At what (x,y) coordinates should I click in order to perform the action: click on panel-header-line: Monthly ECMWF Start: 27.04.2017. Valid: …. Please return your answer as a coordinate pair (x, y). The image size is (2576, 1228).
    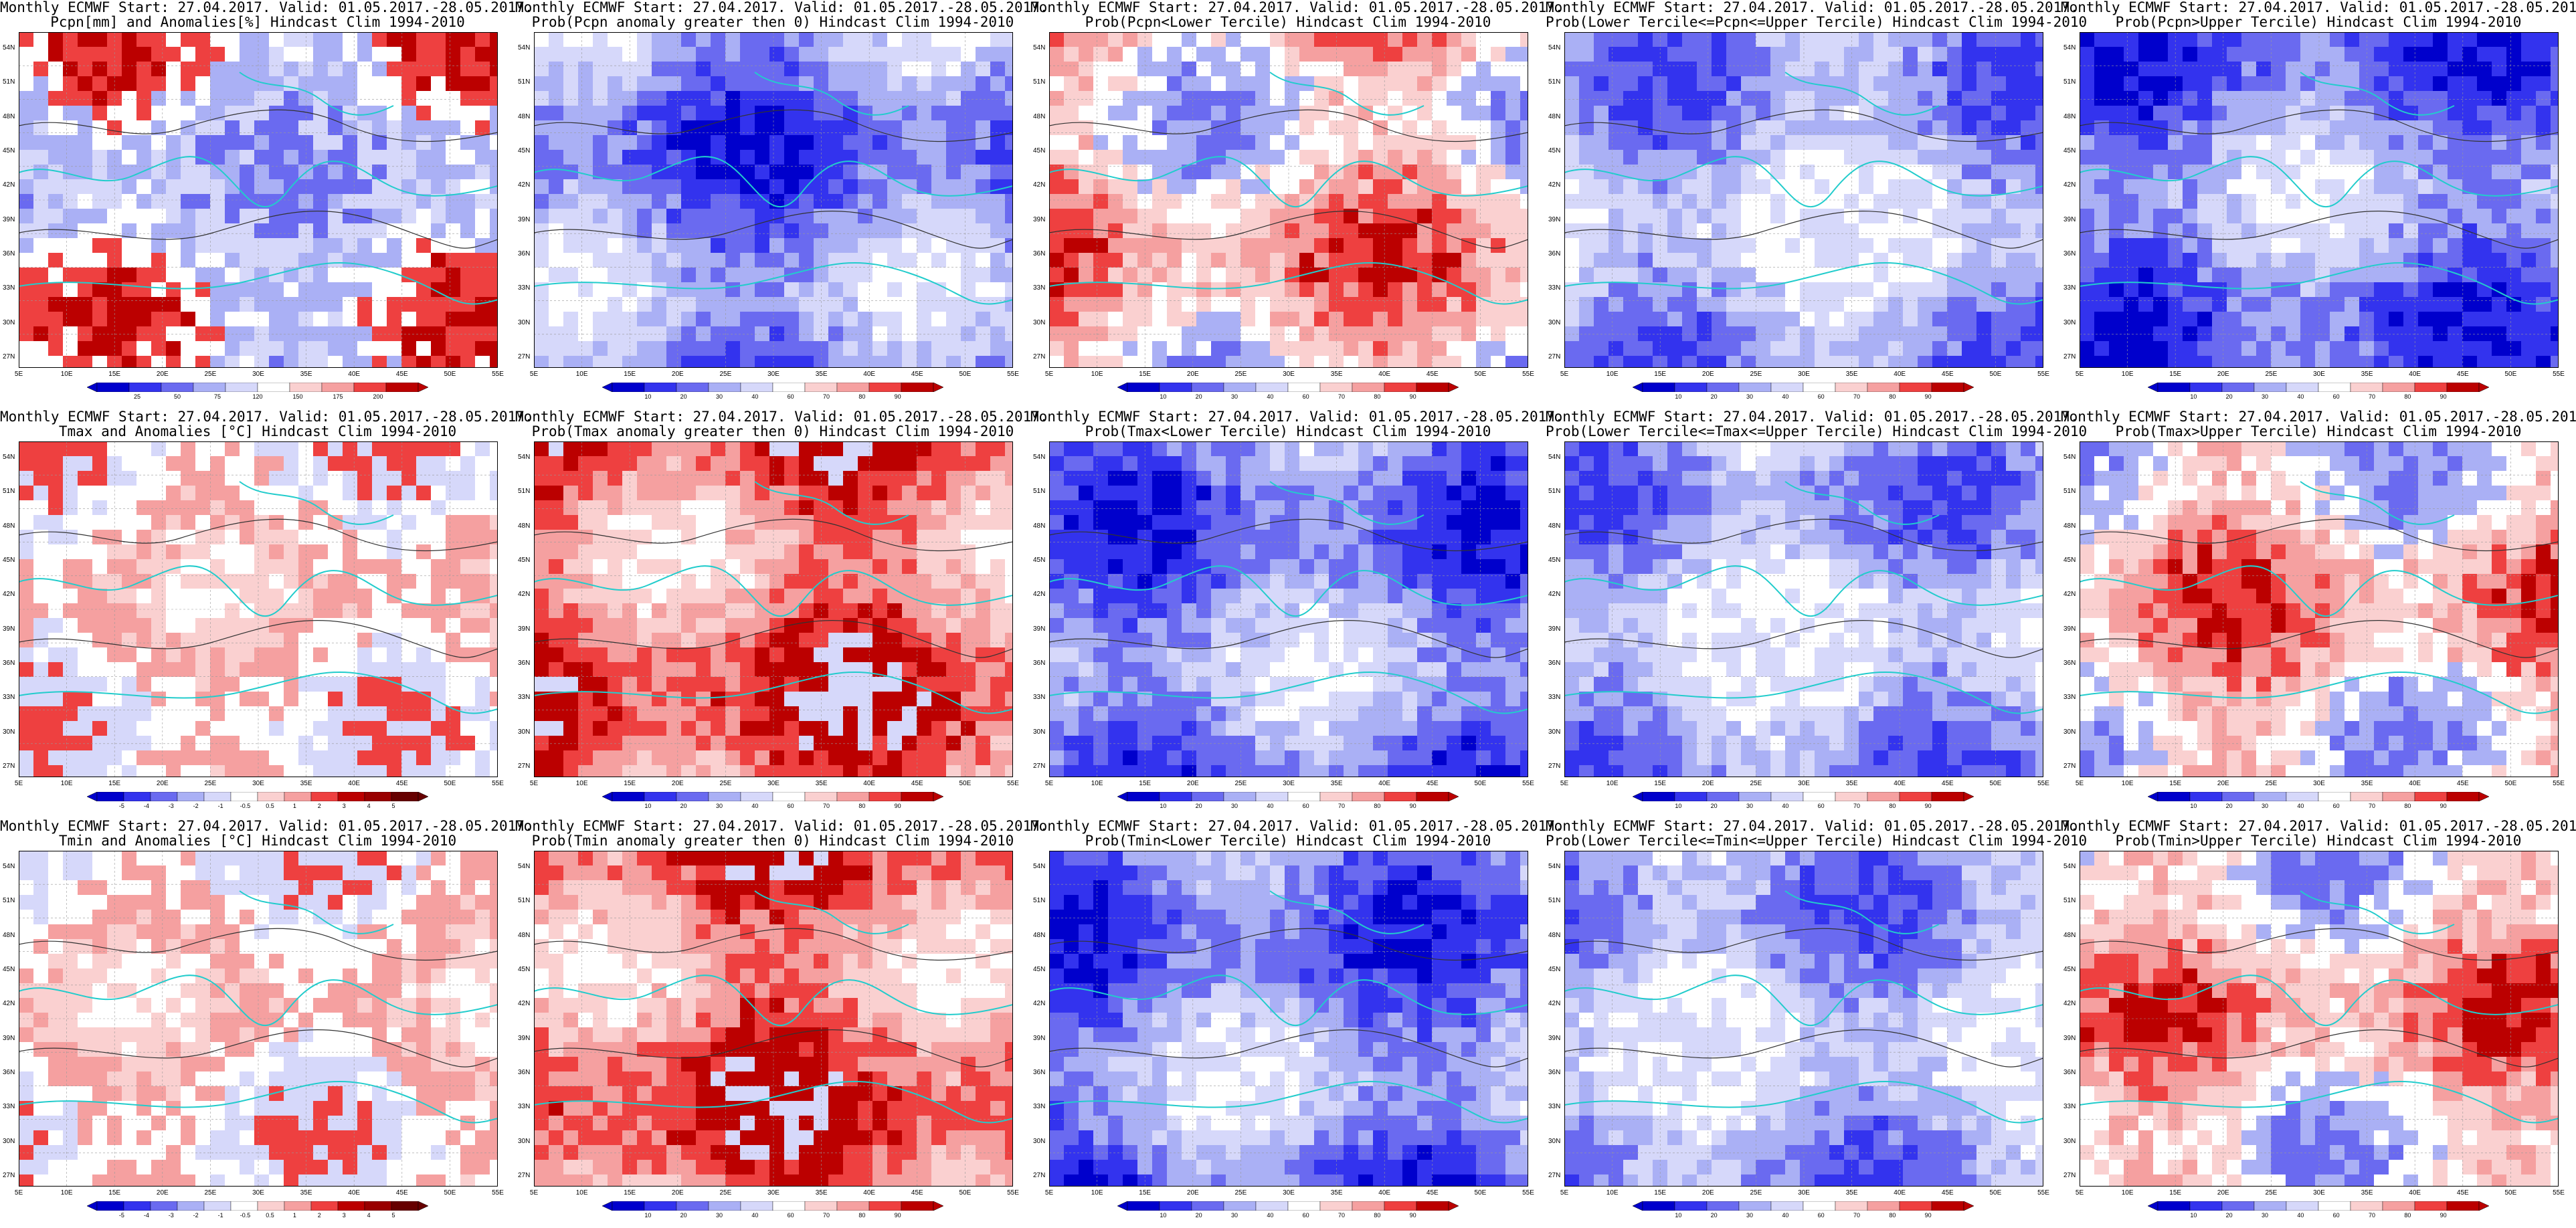
    Looking at the image, I should click on (1803, 7).